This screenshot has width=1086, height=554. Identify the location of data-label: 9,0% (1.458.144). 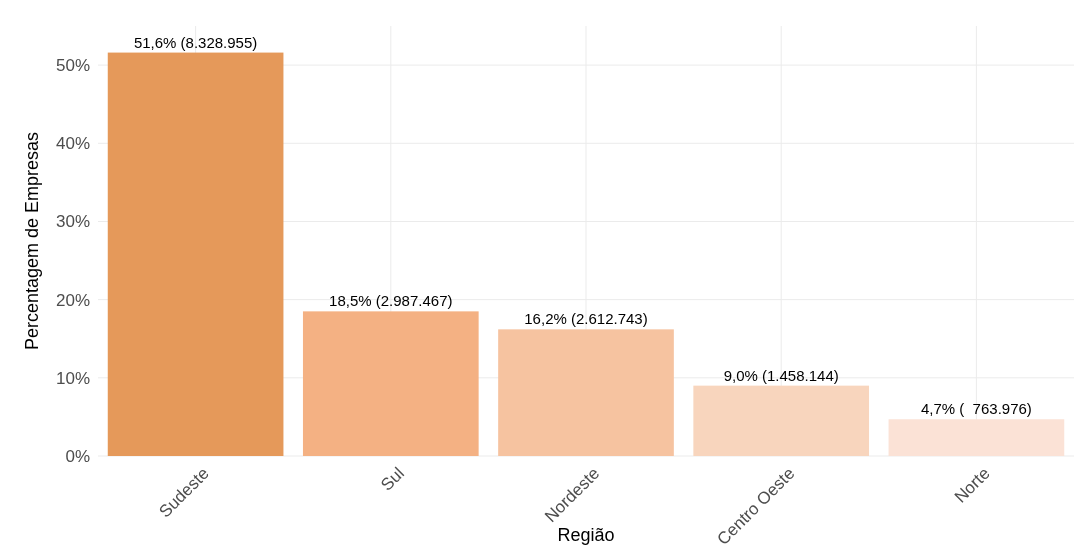
(781, 375).